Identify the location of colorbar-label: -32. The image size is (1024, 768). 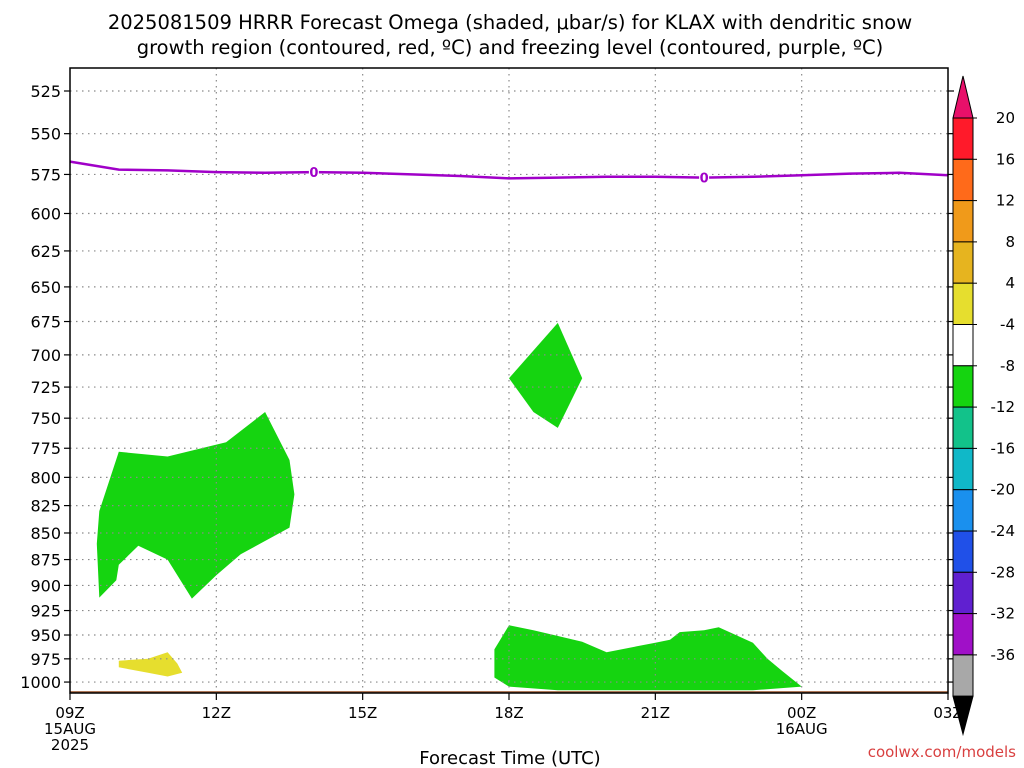
(1003, 614).